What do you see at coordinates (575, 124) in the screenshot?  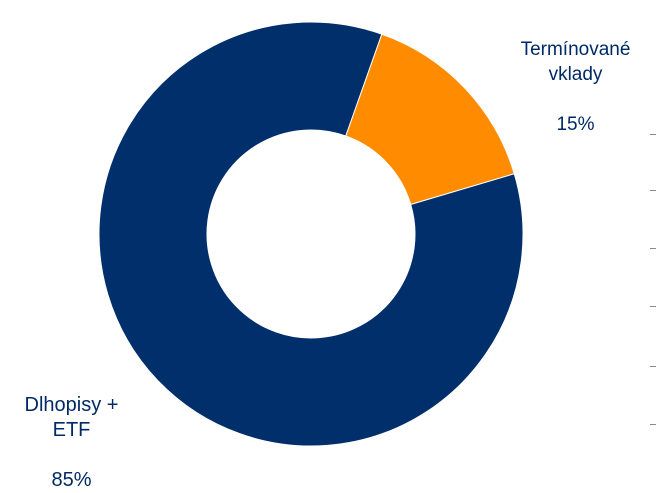 I see `slice-value-terminovane: 15%` at bounding box center [575, 124].